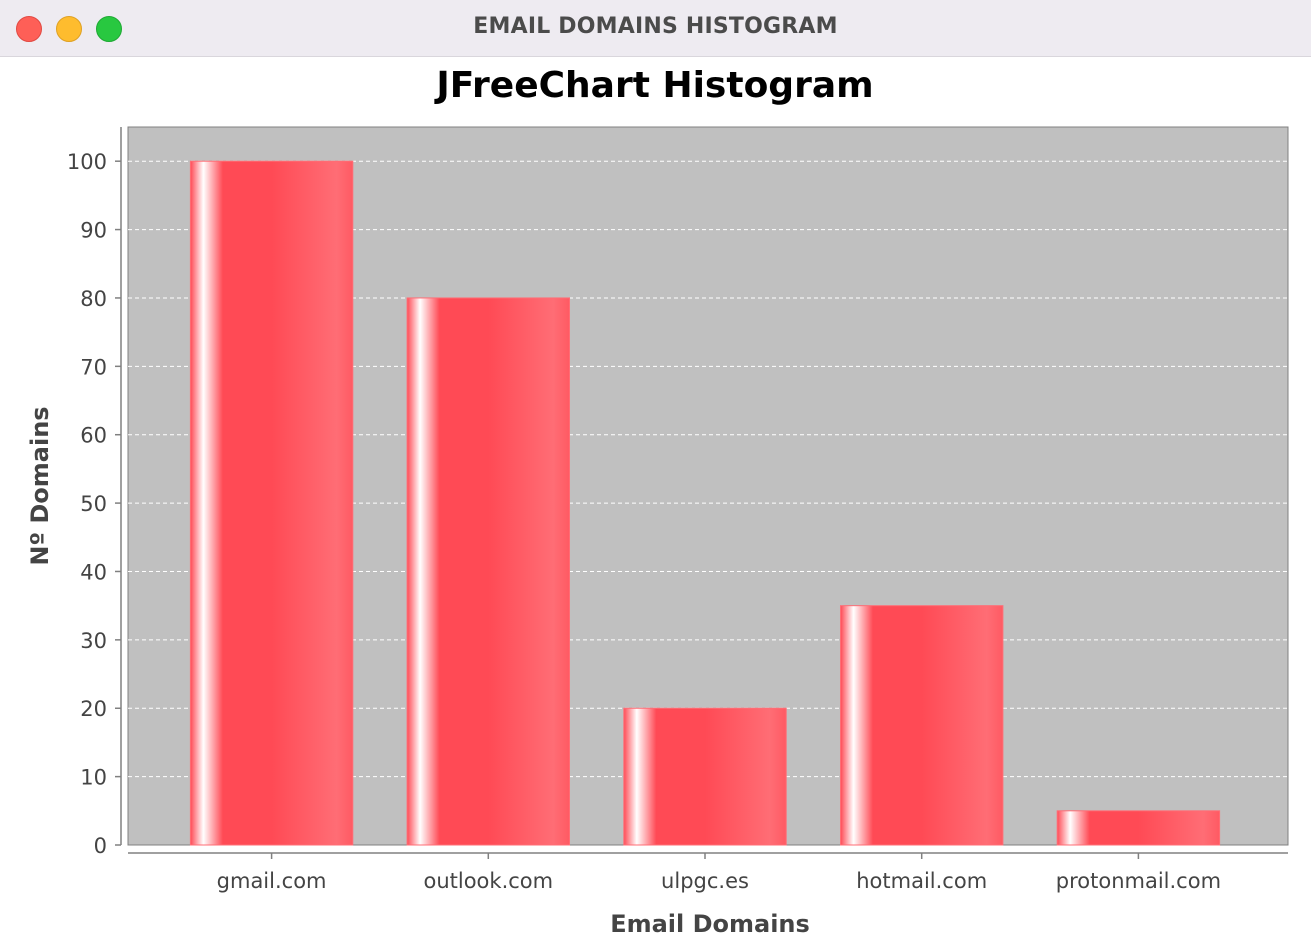 Image resolution: width=1311 pixels, height=951 pixels. I want to click on maximize-window-button, so click(109, 29).